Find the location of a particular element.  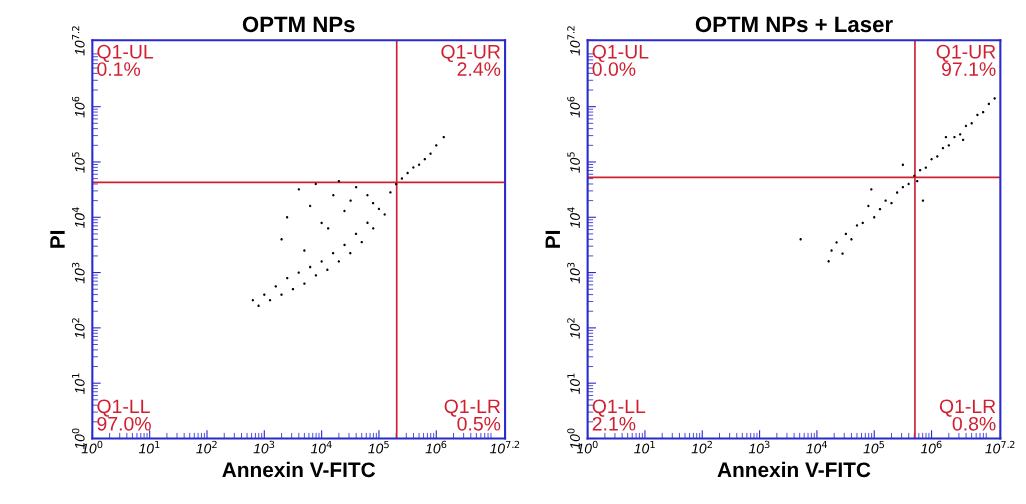

annotation: Q1-LR 0.8% is located at coordinates (967, 415).